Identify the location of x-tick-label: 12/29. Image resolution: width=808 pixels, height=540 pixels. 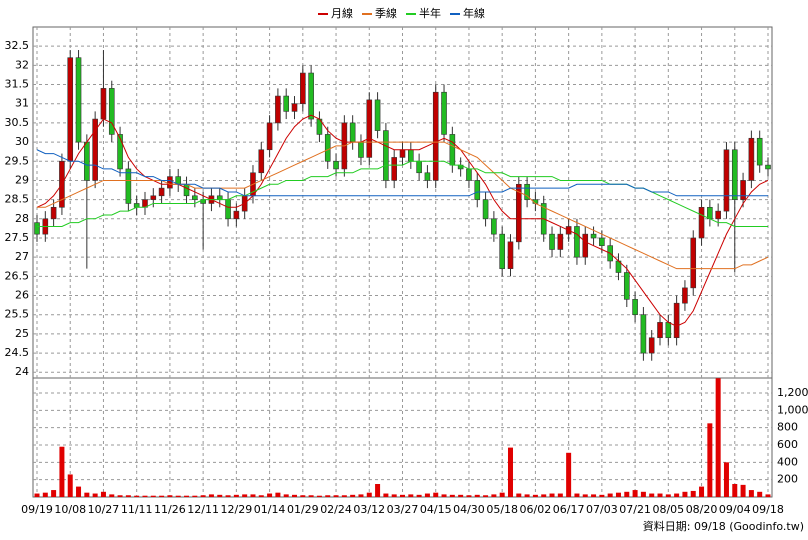
(237, 509).